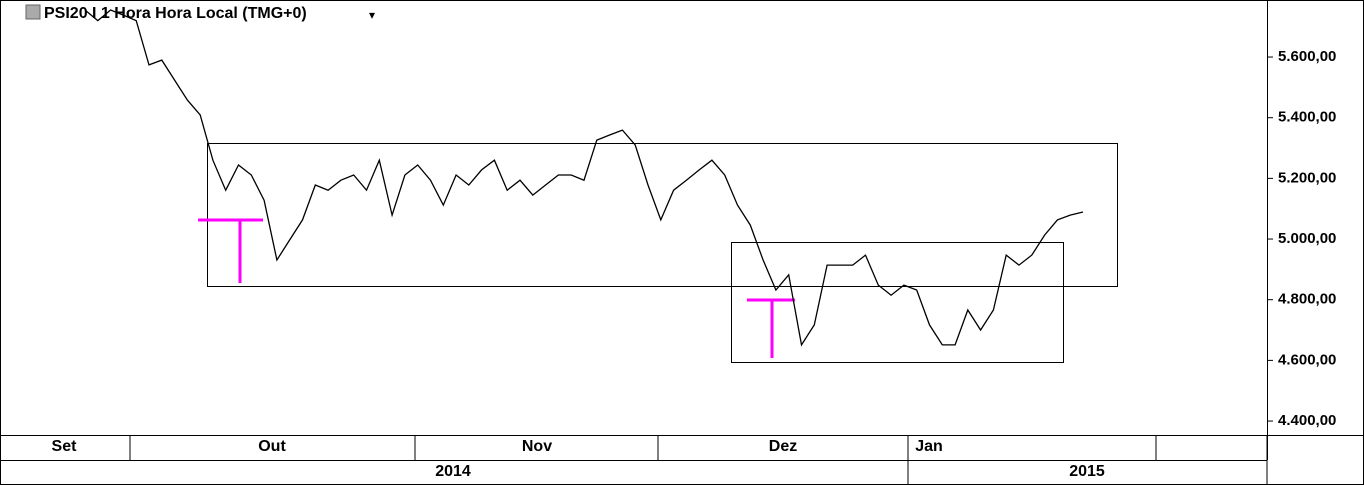 The height and width of the screenshot is (485, 1364). I want to click on range-box, so click(897, 302).